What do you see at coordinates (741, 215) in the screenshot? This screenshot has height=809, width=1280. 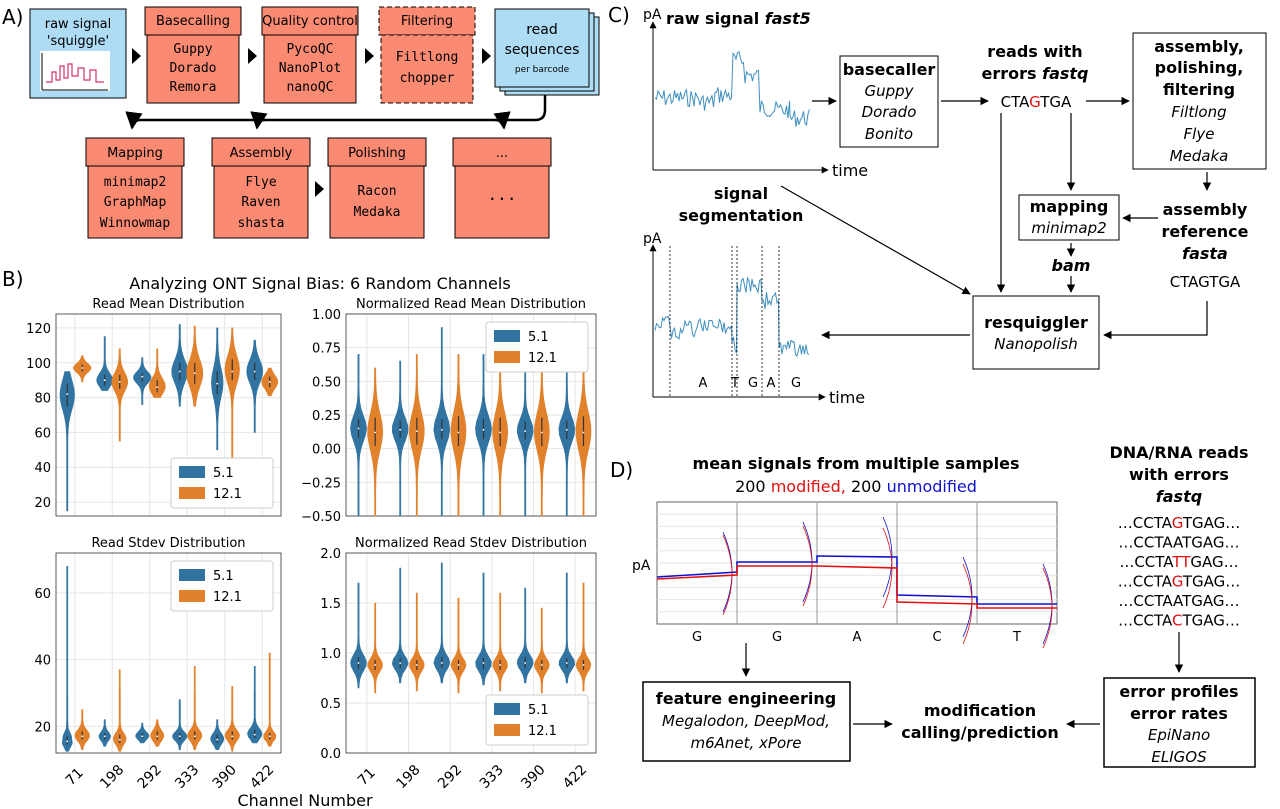 I see `segmentation-line: segmentation` at bounding box center [741, 215].